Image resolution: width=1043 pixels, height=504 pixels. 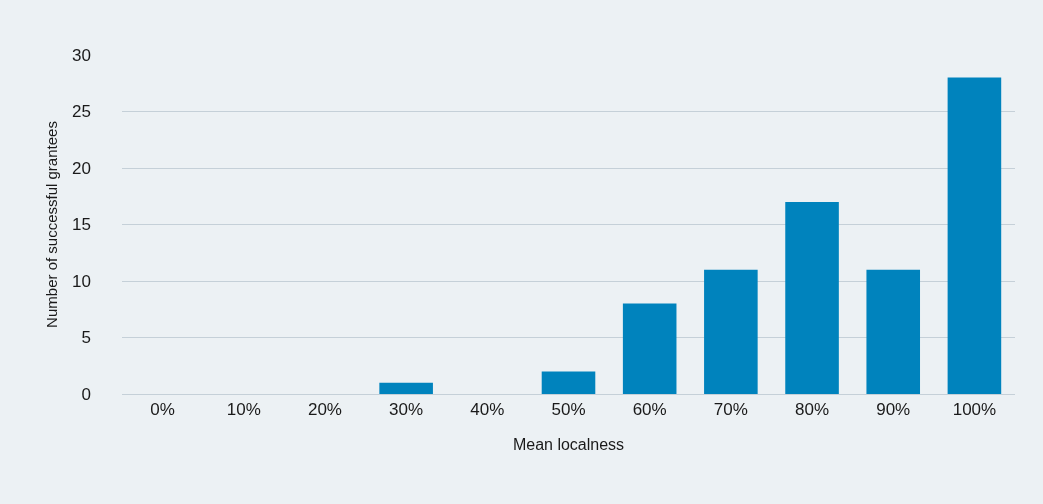 I want to click on x-tick-label: 0%, so click(x=162, y=410).